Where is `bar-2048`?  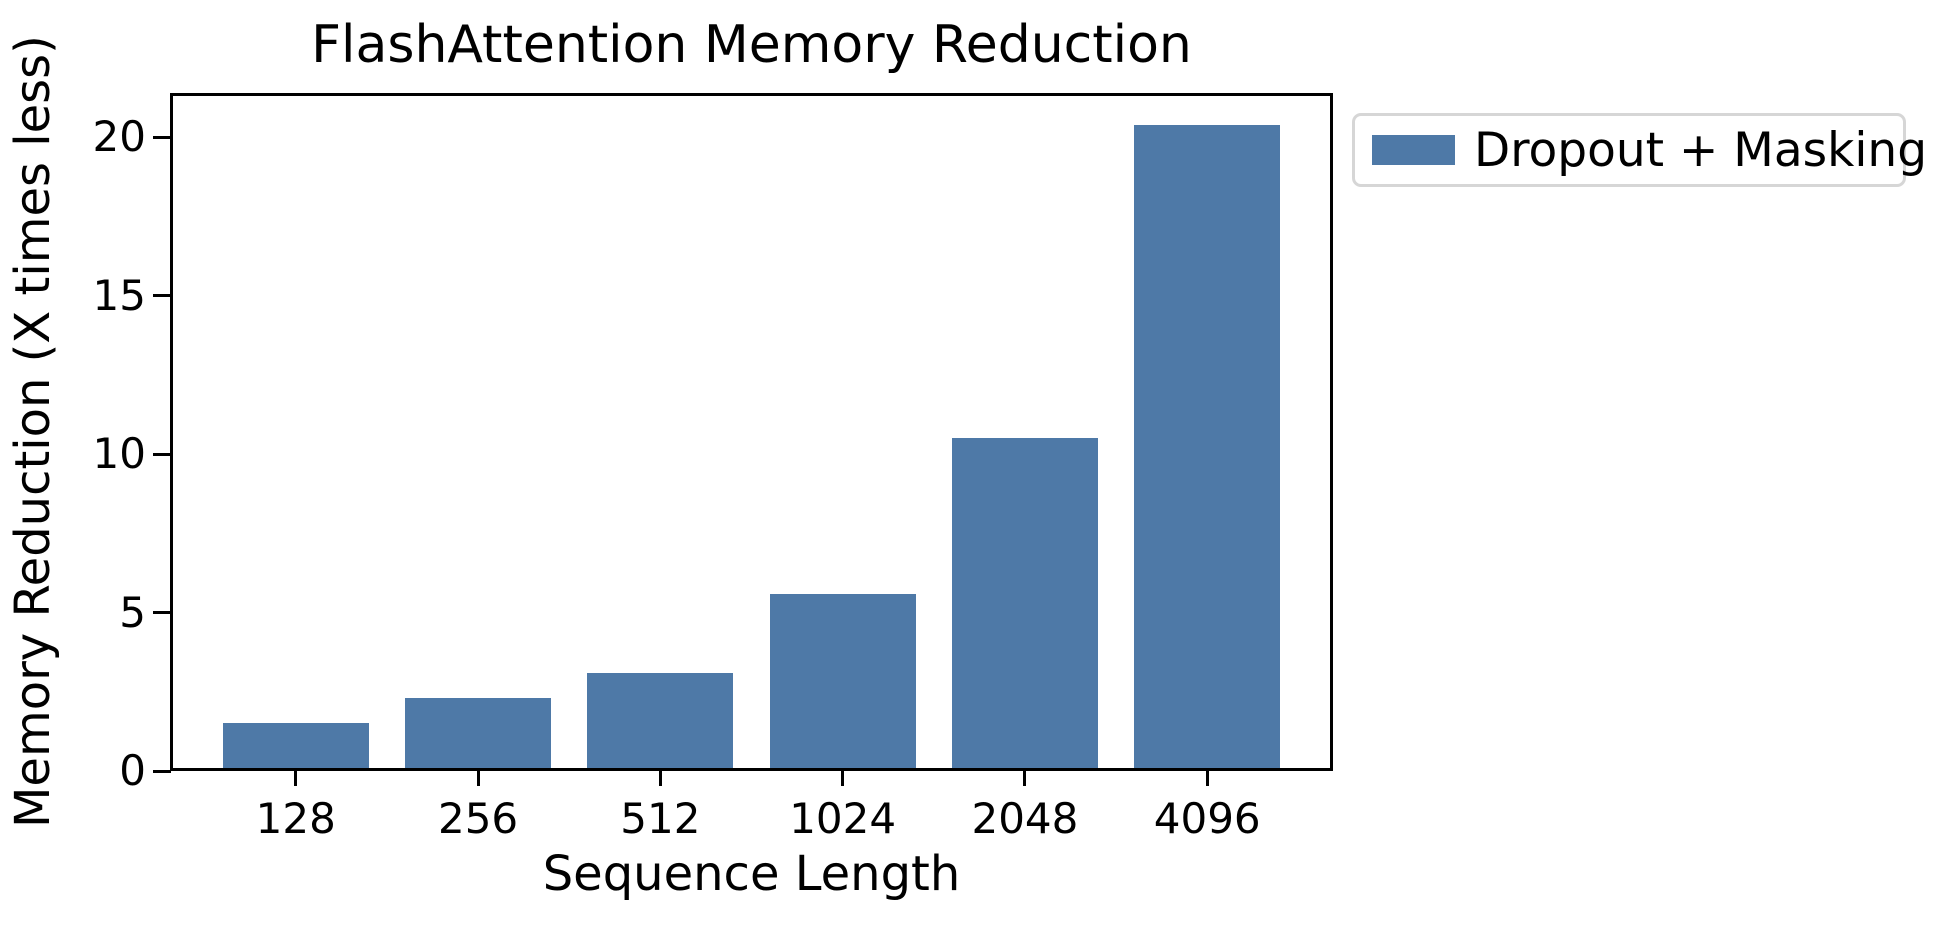 bar-2048 is located at coordinates (1025, 604).